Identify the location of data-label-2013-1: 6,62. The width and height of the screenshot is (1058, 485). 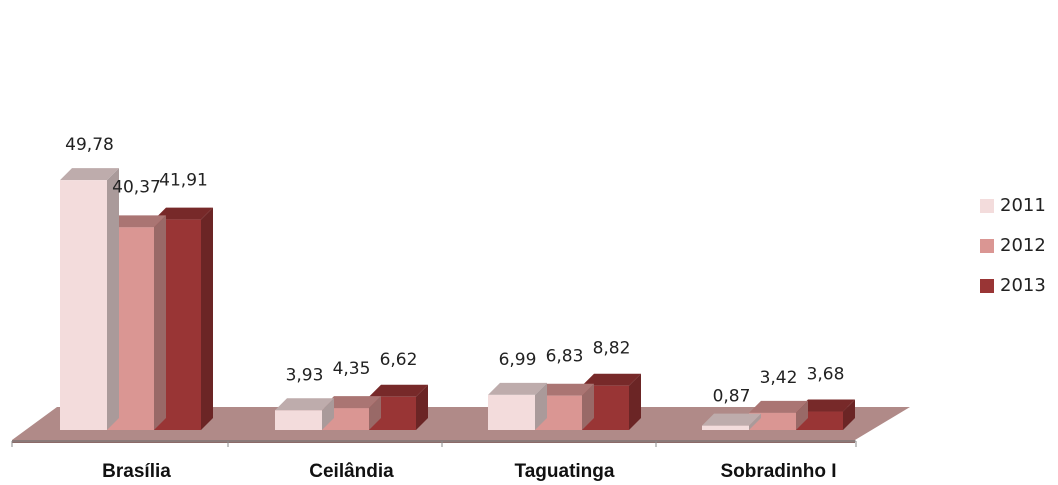
(399, 360).